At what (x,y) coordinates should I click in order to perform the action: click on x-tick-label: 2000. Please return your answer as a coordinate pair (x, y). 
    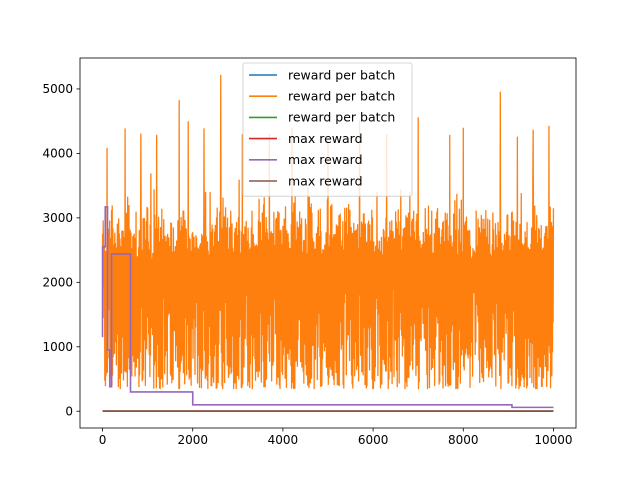
    Looking at the image, I should click on (192, 440).